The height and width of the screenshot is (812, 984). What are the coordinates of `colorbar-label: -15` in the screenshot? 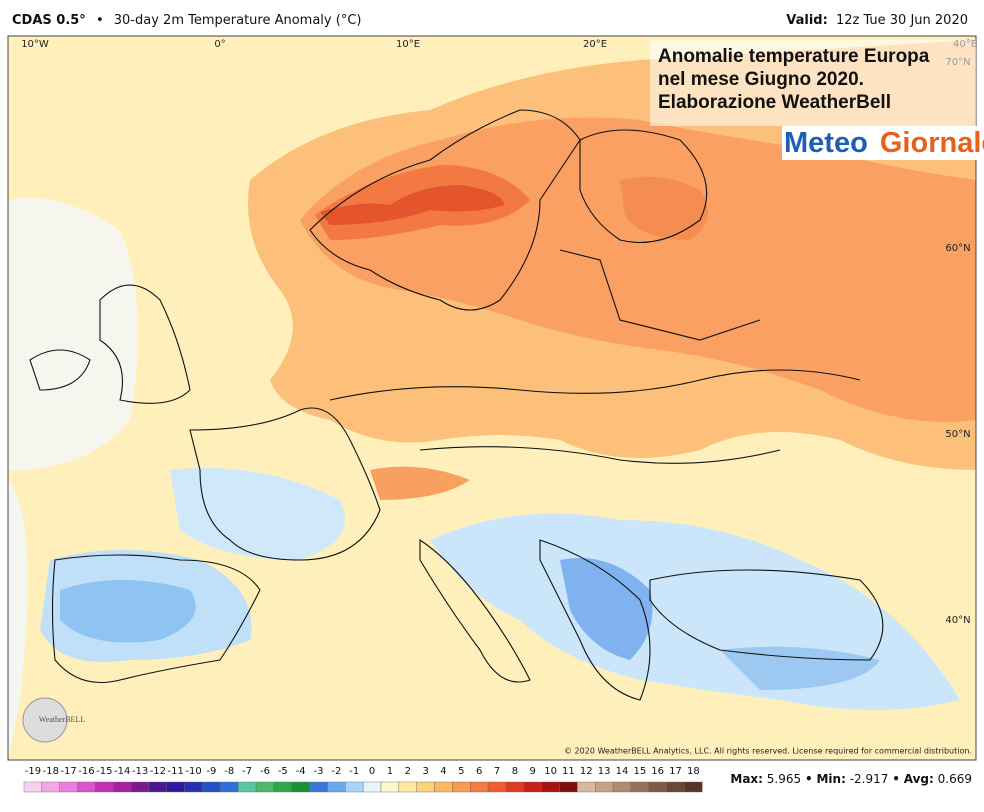 It's located at (104, 771).